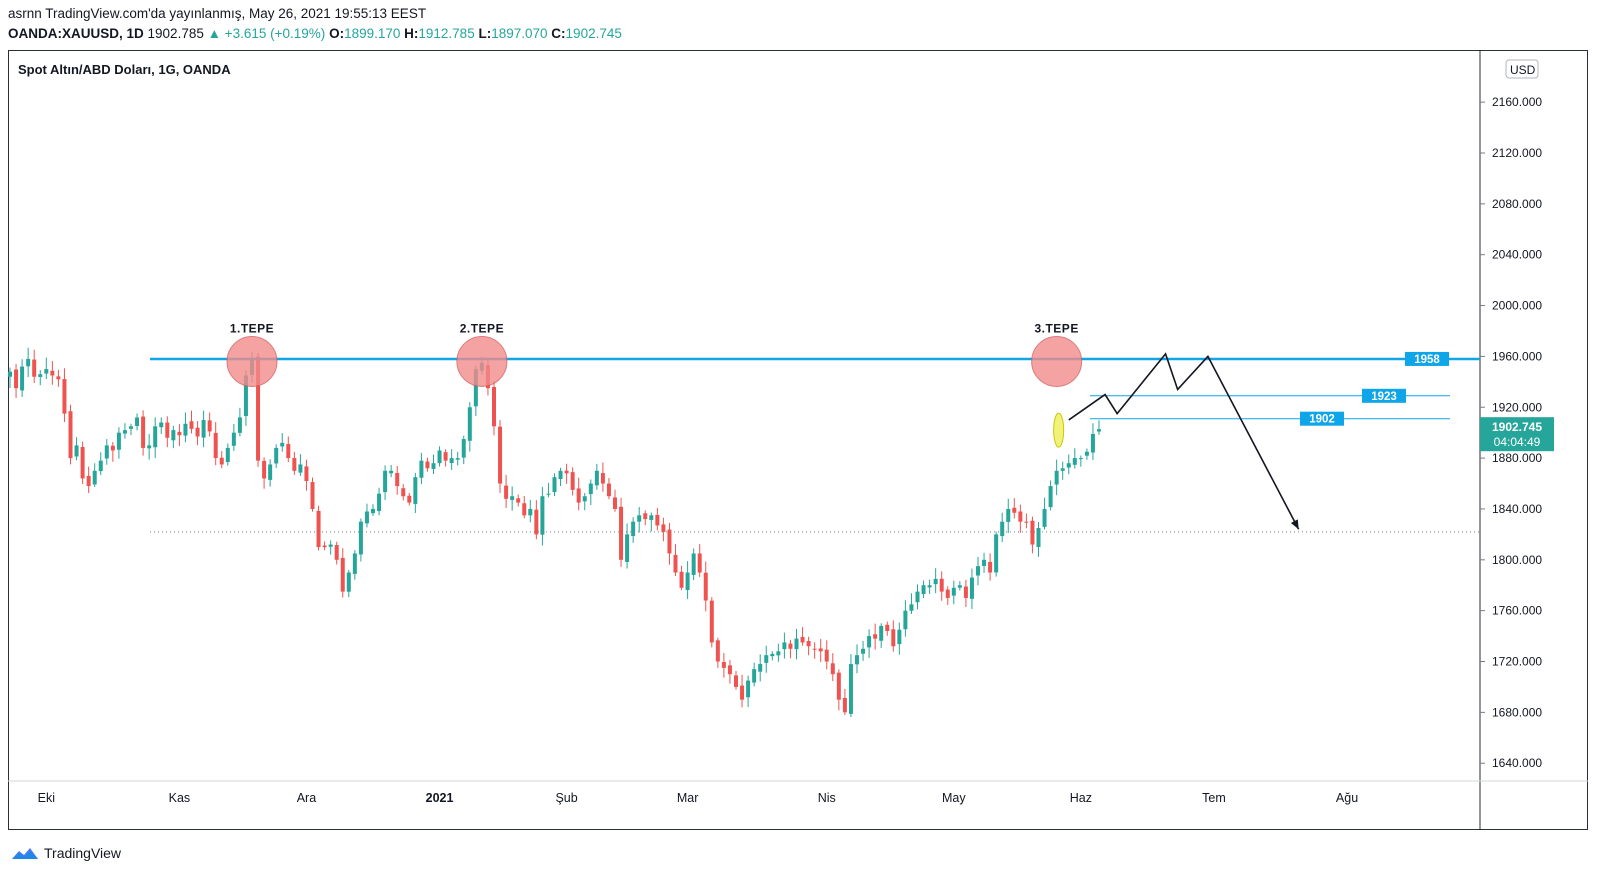 This screenshot has width=1600, height=872. What do you see at coordinates (411, 33) in the screenshot?
I see `high-label: H:` at bounding box center [411, 33].